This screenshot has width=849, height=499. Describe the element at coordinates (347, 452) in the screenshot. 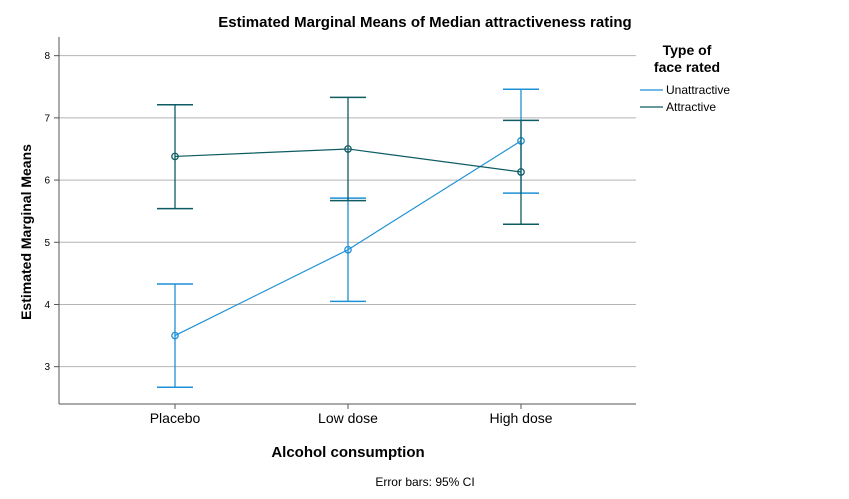

I see `x-axis-title: Alcohol consumption` at that location.